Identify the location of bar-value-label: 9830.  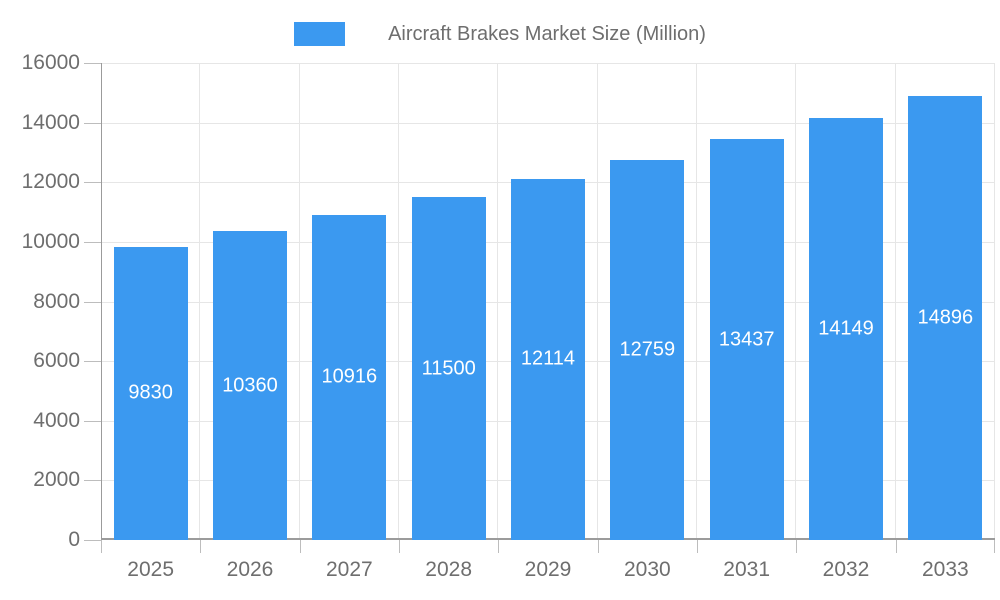
(150, 392).